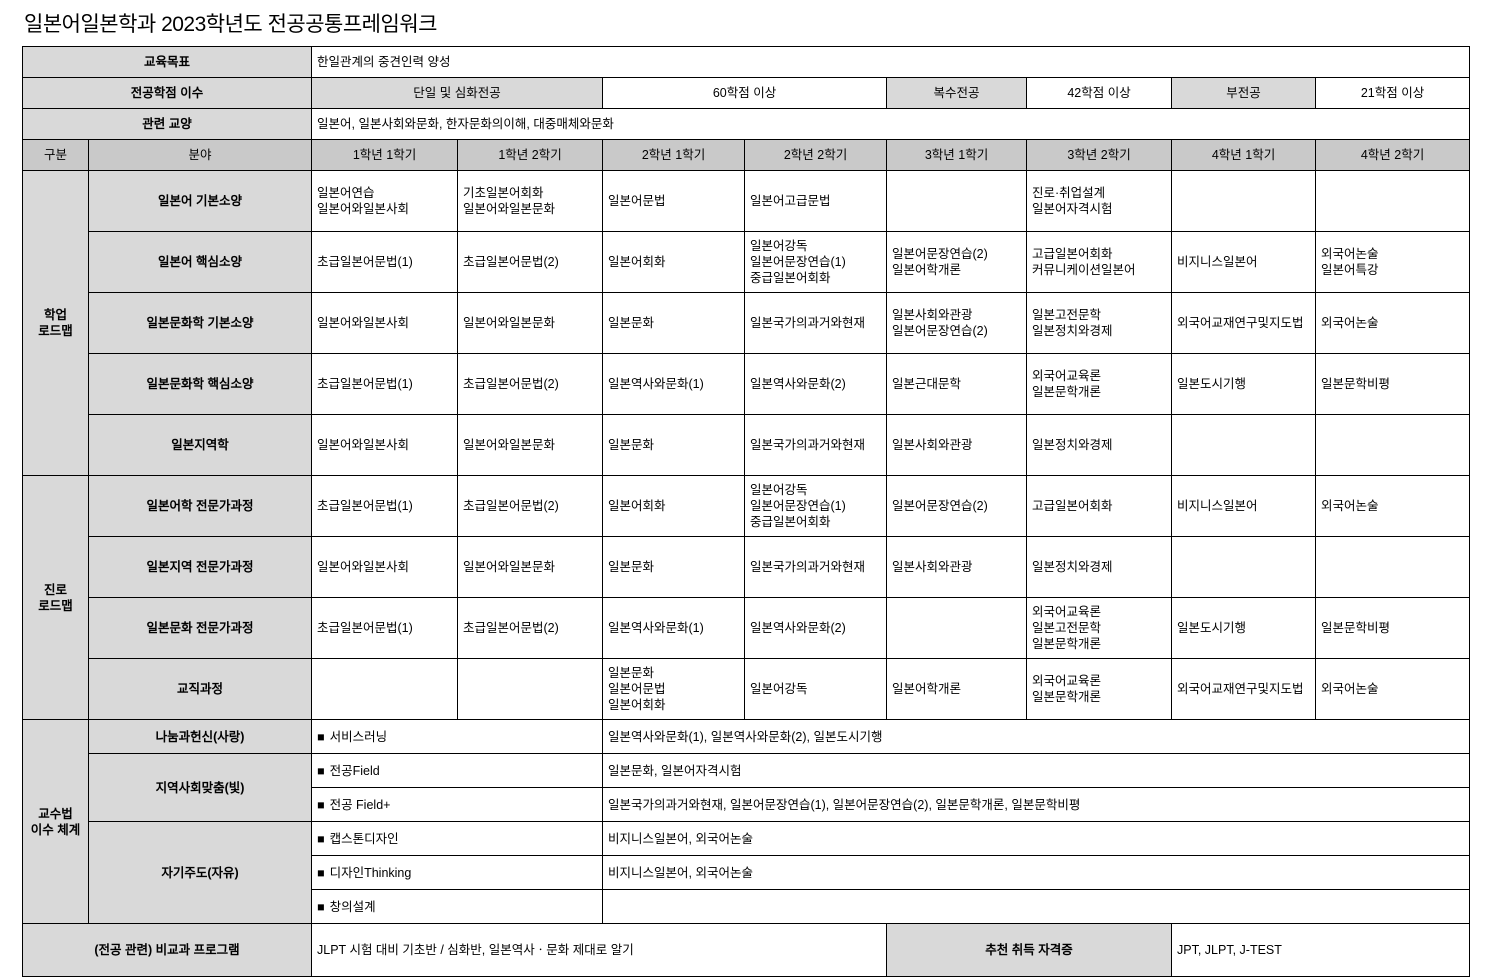 This screenshot has width=1491, height=977. Describe the element at coordinates (200, 872) in the screenshot. I see `teaching-group-label: 자기주도(자유)` at that location.